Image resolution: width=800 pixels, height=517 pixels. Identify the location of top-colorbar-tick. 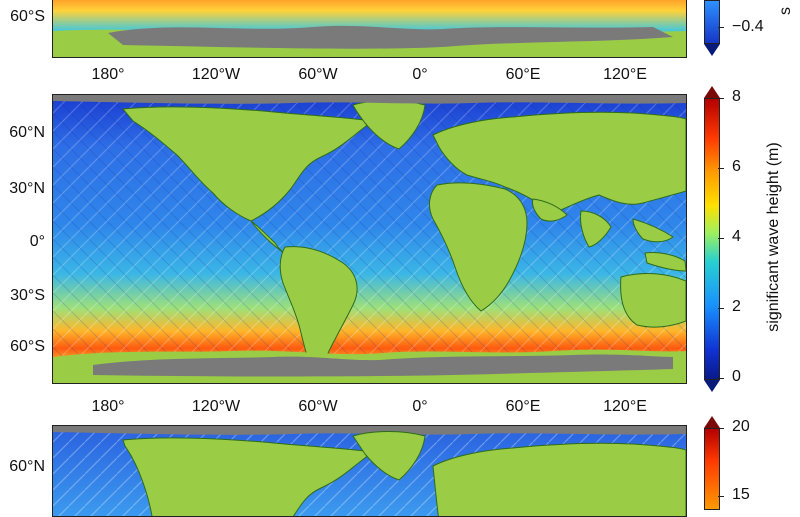
(721, 27).